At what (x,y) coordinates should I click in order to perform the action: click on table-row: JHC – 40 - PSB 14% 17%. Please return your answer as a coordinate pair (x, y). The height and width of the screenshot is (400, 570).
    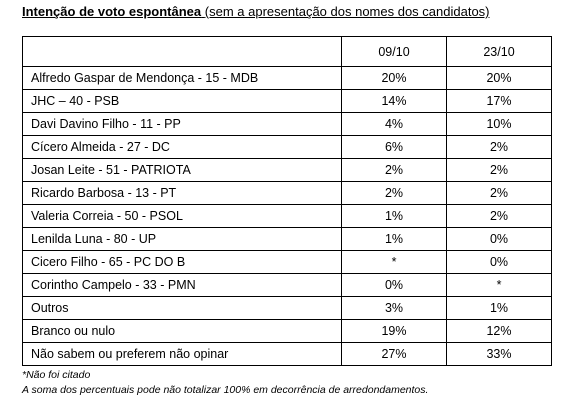
    Looking at the image, I should click on (287, 101).